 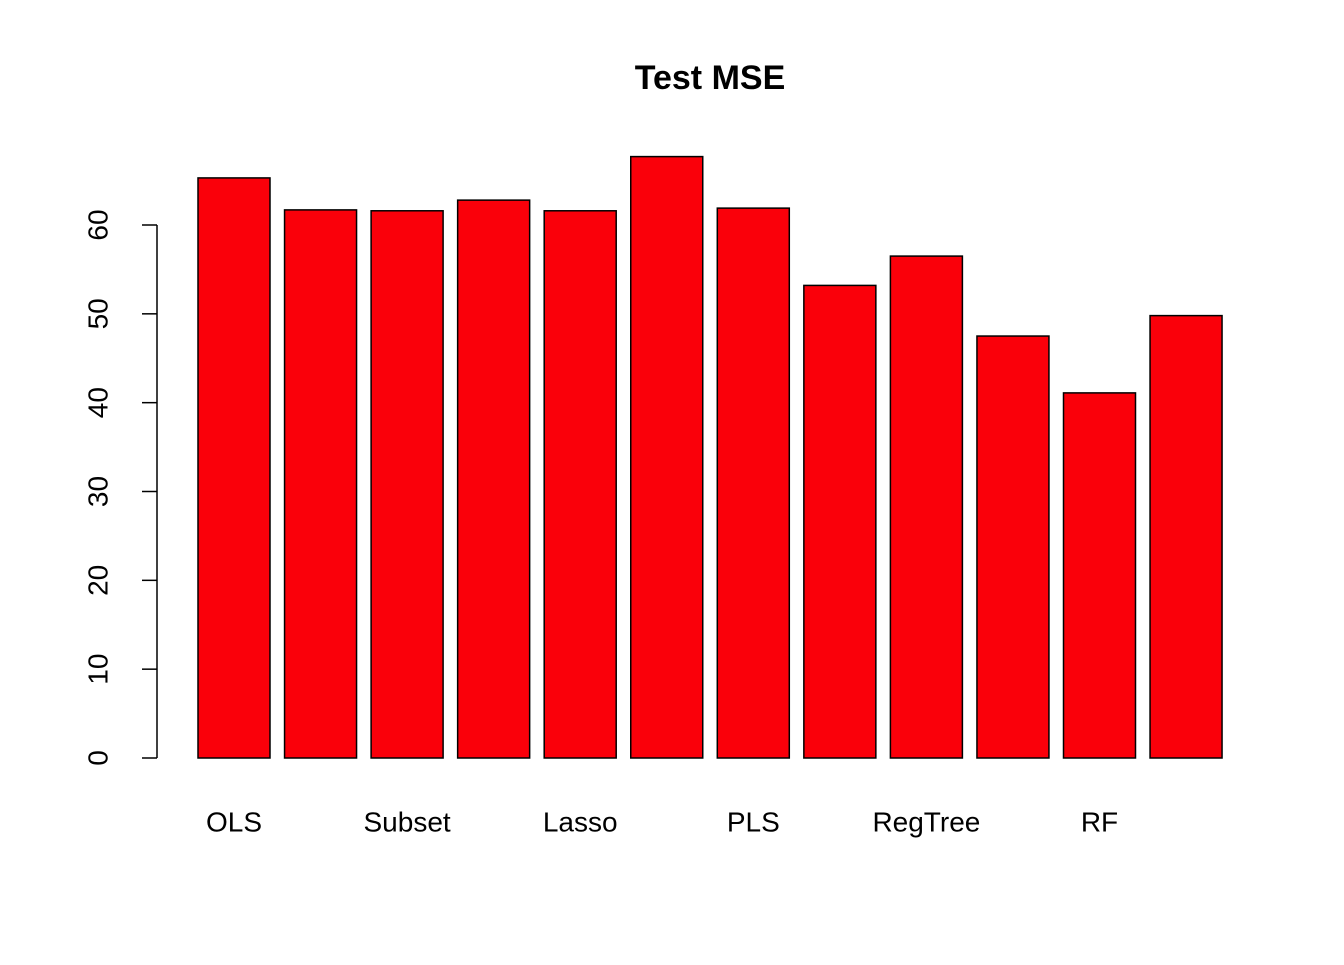 What do you see at coordinates (97, 758) in the screenshot?
I see `y-tick-label: 0` at bounding box center [97, 758].